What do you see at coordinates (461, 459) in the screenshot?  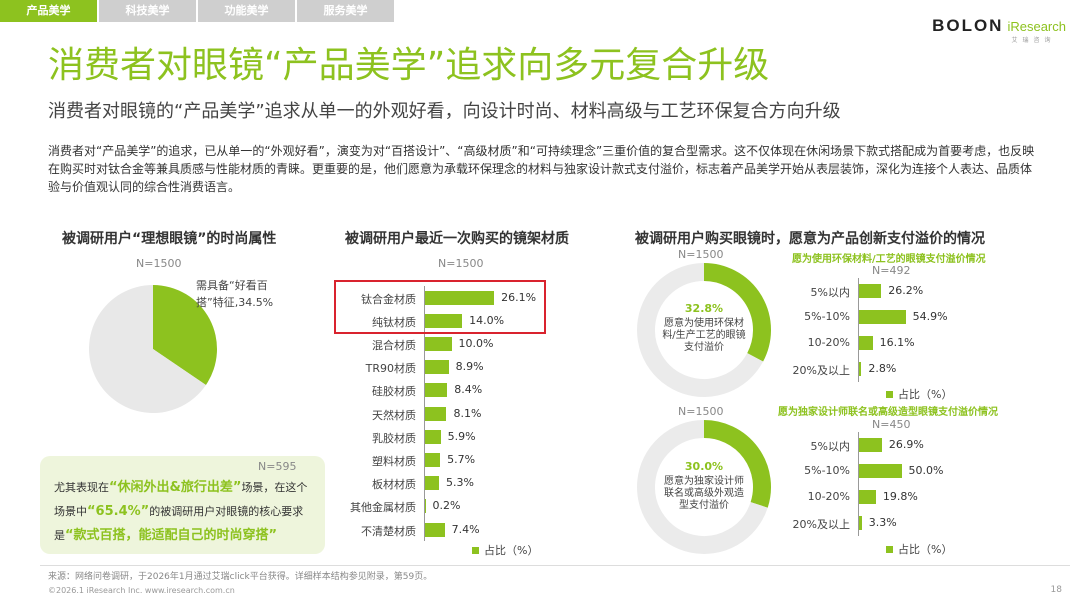 I see `bar-value-label: 5.7%` at bounding box center [461, 459].